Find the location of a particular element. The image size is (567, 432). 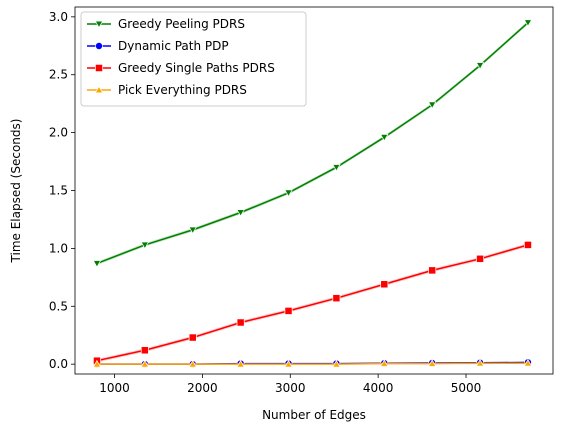

x-tick-label: 2000 is located at coordinates (202, 388).